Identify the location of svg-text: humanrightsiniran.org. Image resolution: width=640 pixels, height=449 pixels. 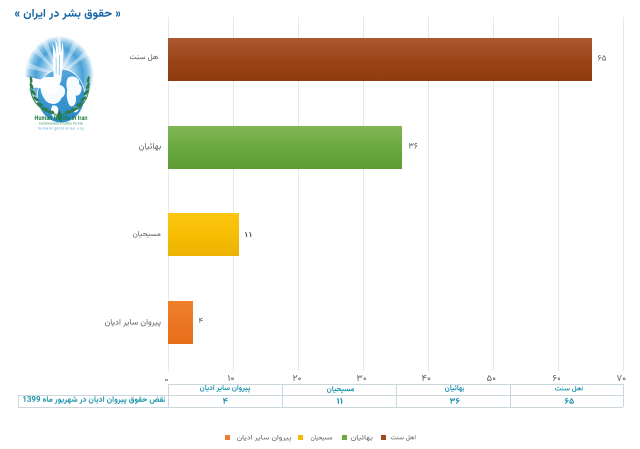
(61, 128).